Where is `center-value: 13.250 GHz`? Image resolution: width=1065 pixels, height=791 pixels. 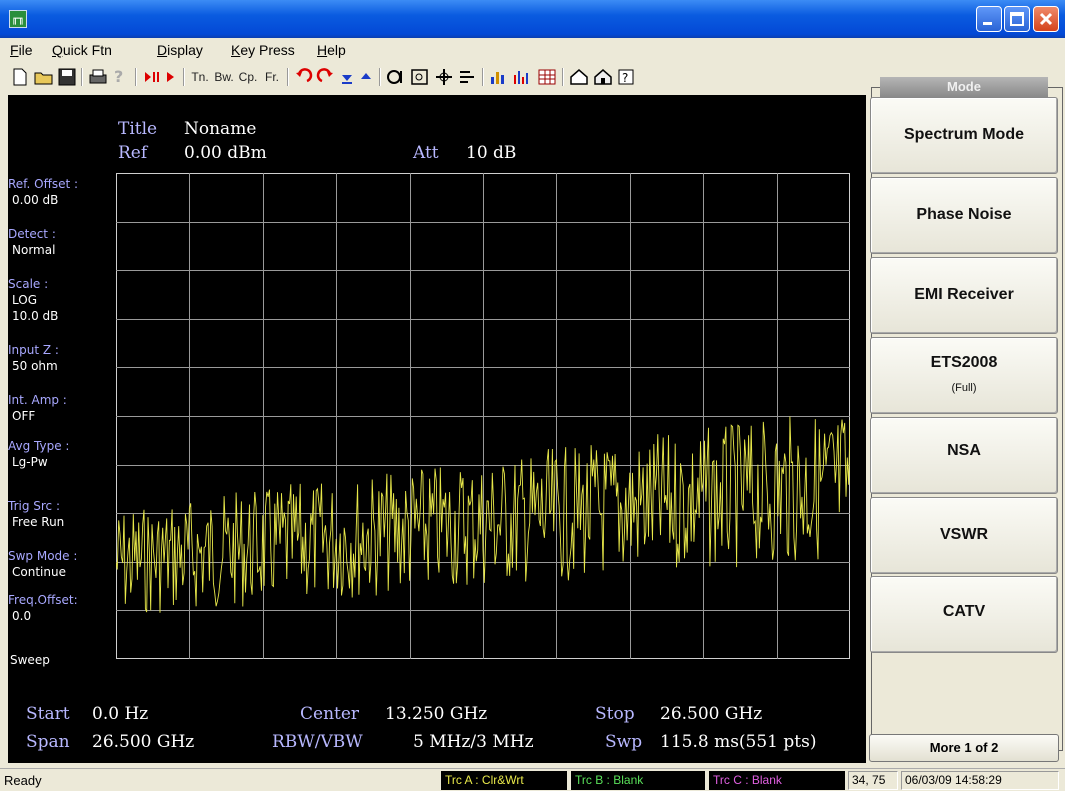 center-value: 13.250 GHz is located at coordinates (436, 714).